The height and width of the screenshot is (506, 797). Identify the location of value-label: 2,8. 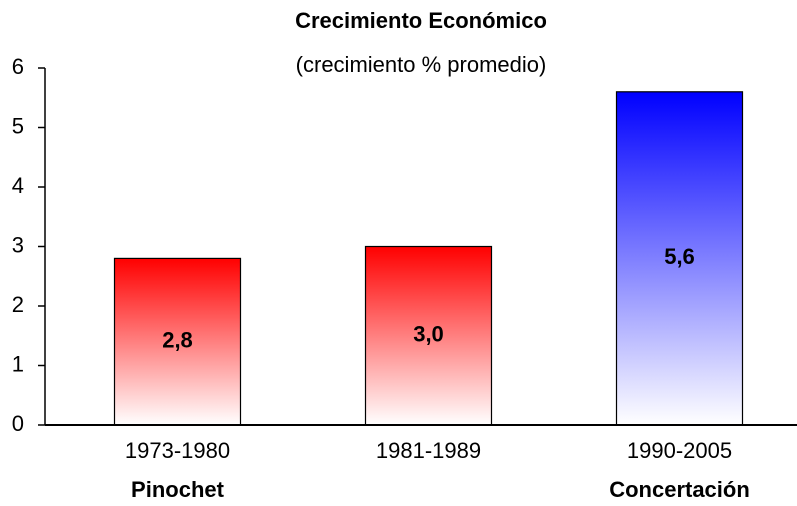
(177, 340).